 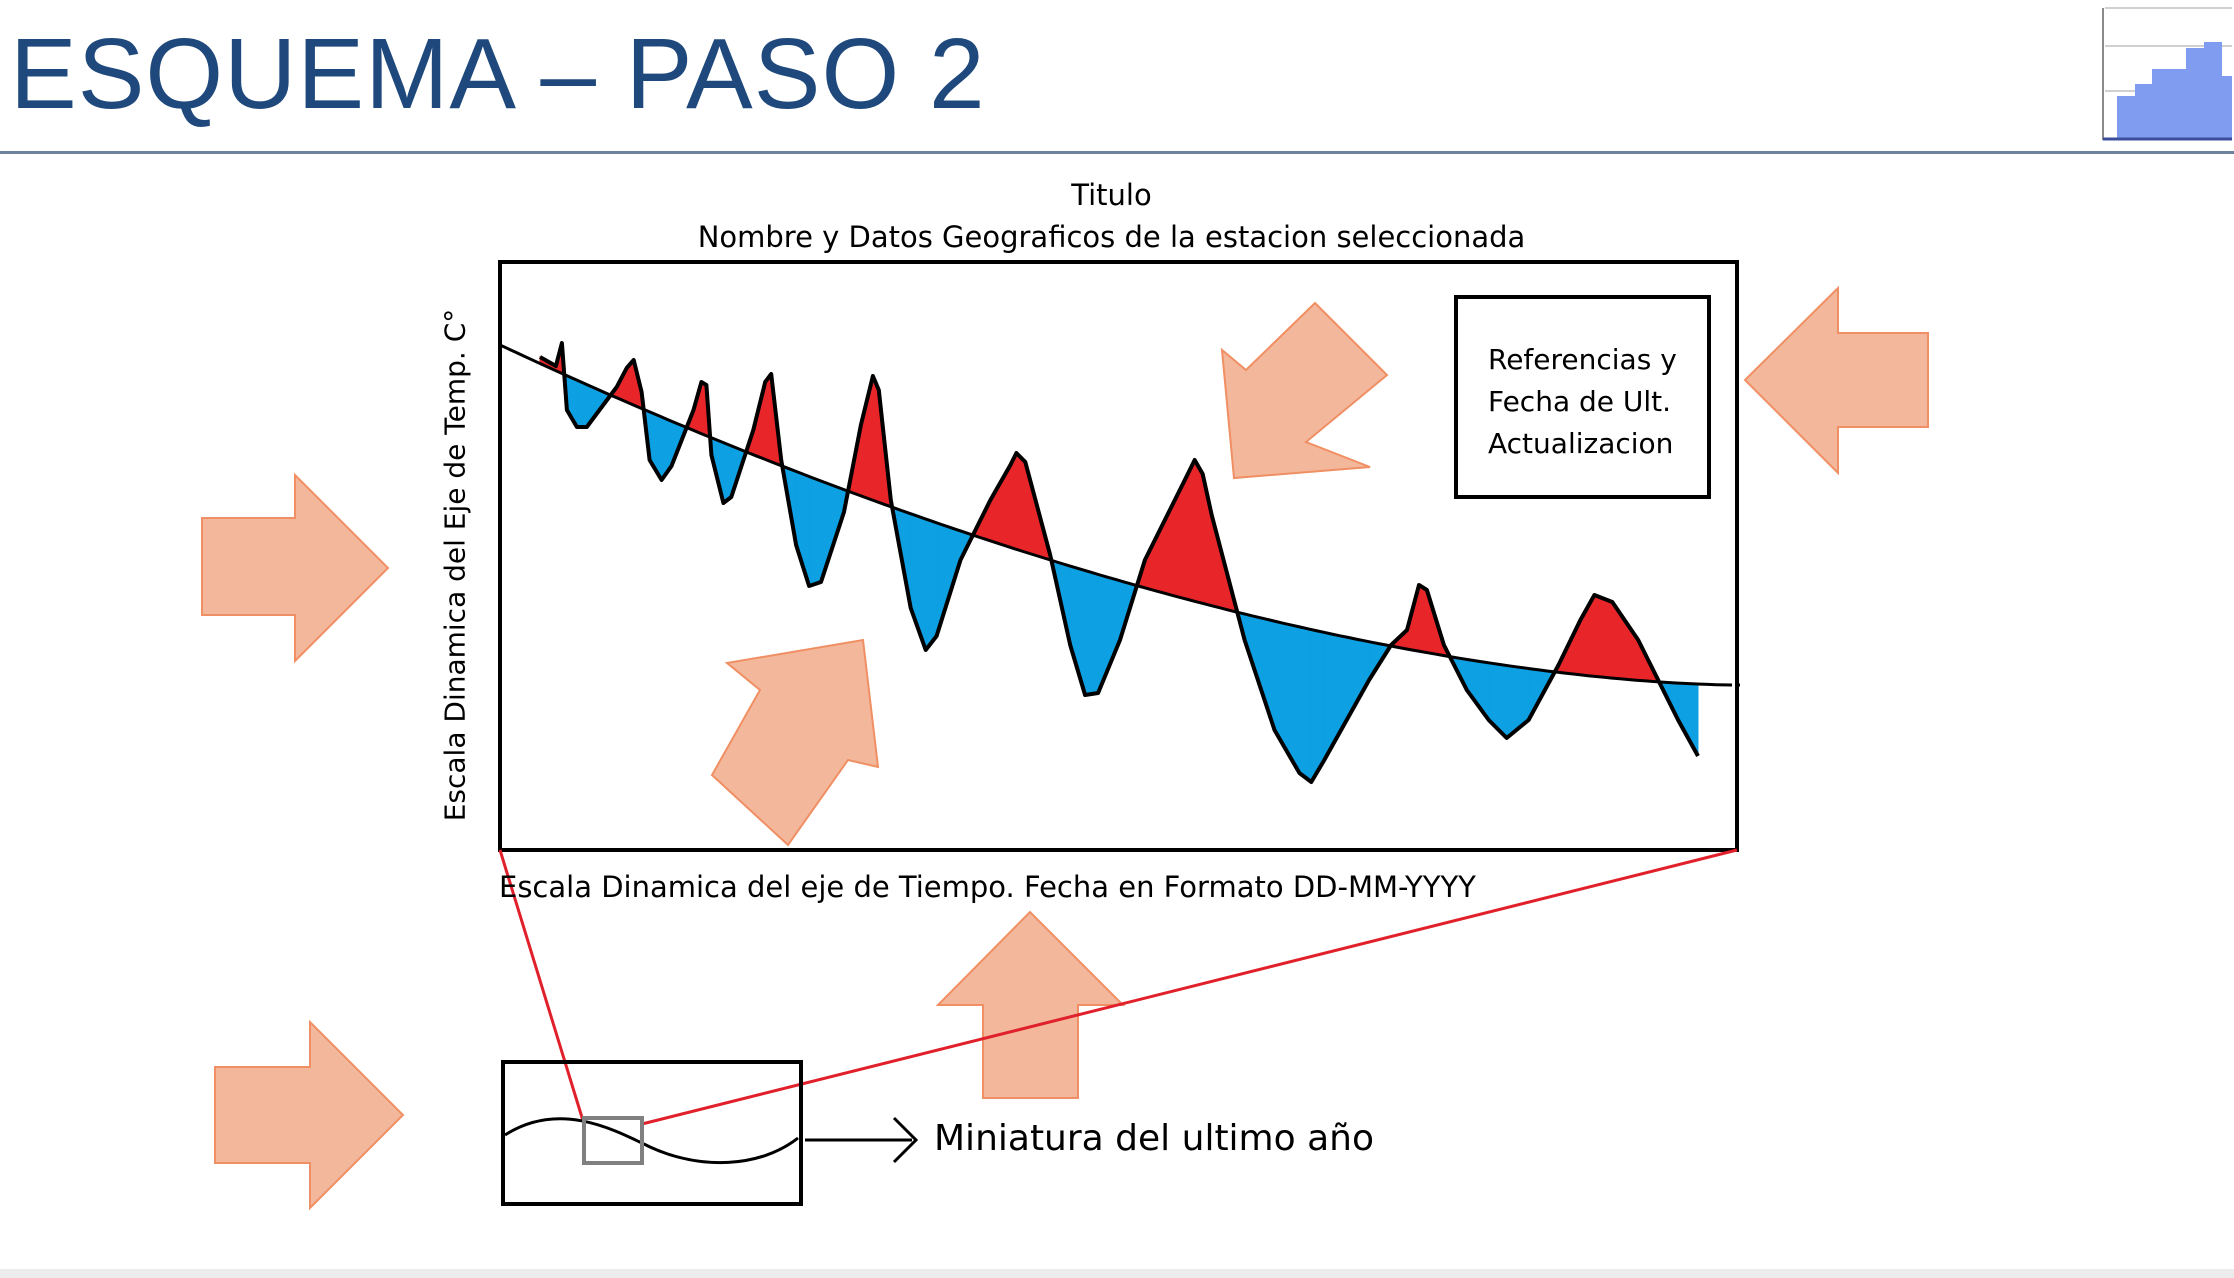 What do you see at coordinates (1189, 987) in the screenshot?
I see `zoom-line-right` at bounding box center [1189, 987].